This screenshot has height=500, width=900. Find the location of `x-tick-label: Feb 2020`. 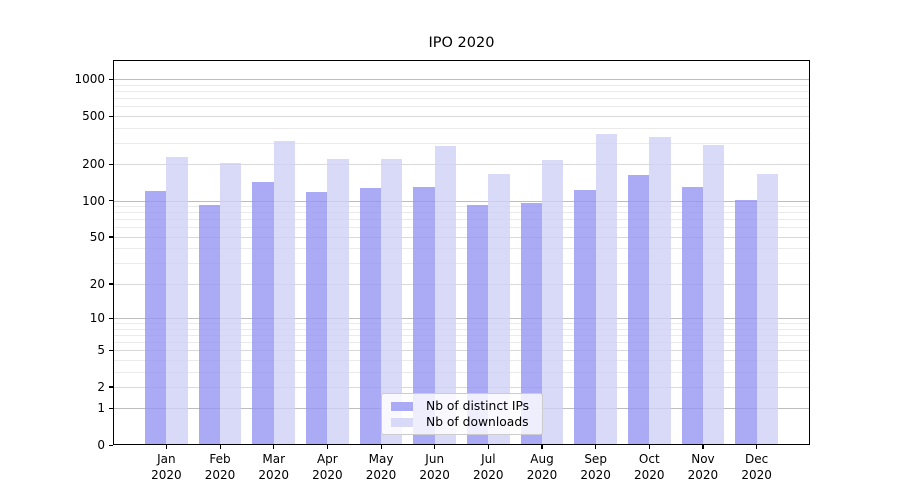

x-tick-label: Feb 2020 is located at coordinates (220, 467).